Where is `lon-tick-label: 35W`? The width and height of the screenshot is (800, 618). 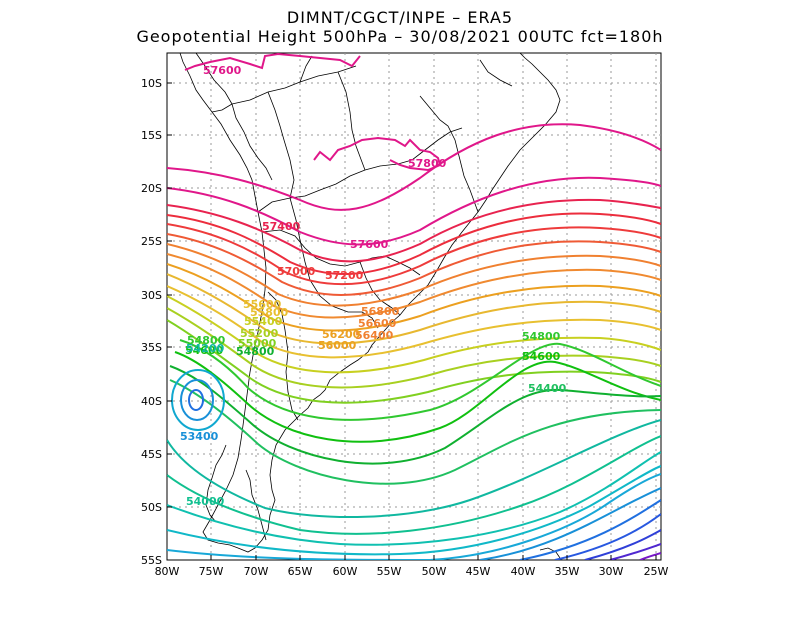
lon-tick-label: 35W is located at coordinates (567, 571).